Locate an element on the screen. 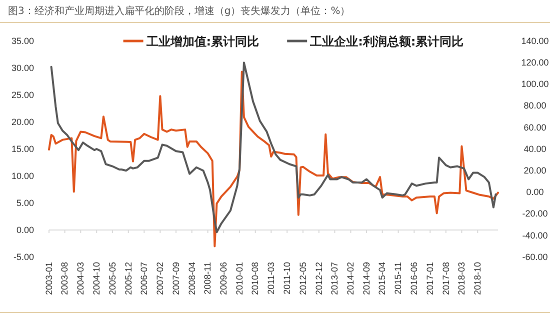 The image size is (550, 330). legend-label: 工业企业:利润总额:累计同比 is located at coordinates (386, 41).